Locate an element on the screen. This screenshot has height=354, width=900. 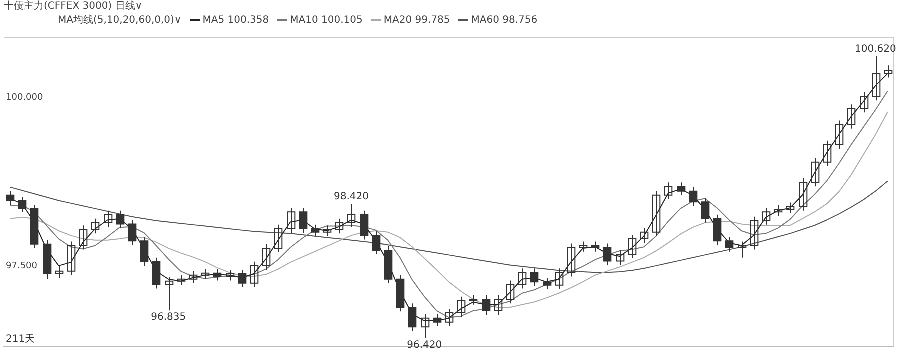
annotation: 100.620 is located at coordinates (875, 49).